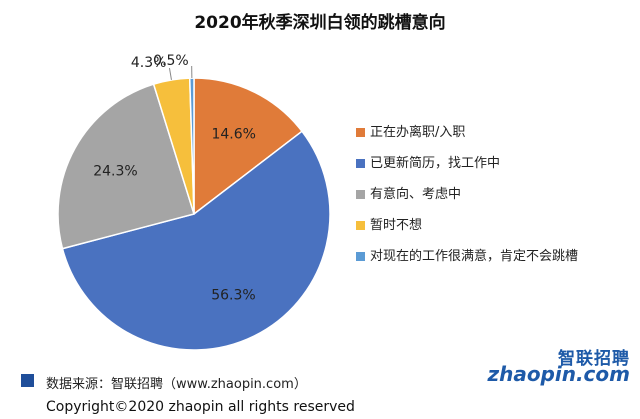  I want to click on legend-label-3: 暂时不想, so click(396, 225).